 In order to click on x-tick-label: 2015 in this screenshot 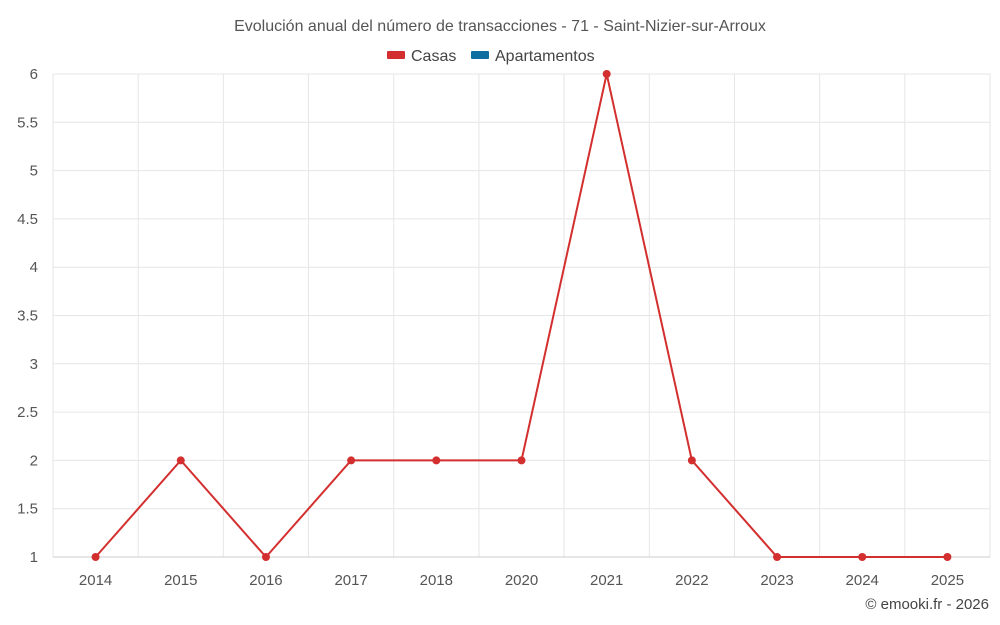, I will do `click(180, 580)`.